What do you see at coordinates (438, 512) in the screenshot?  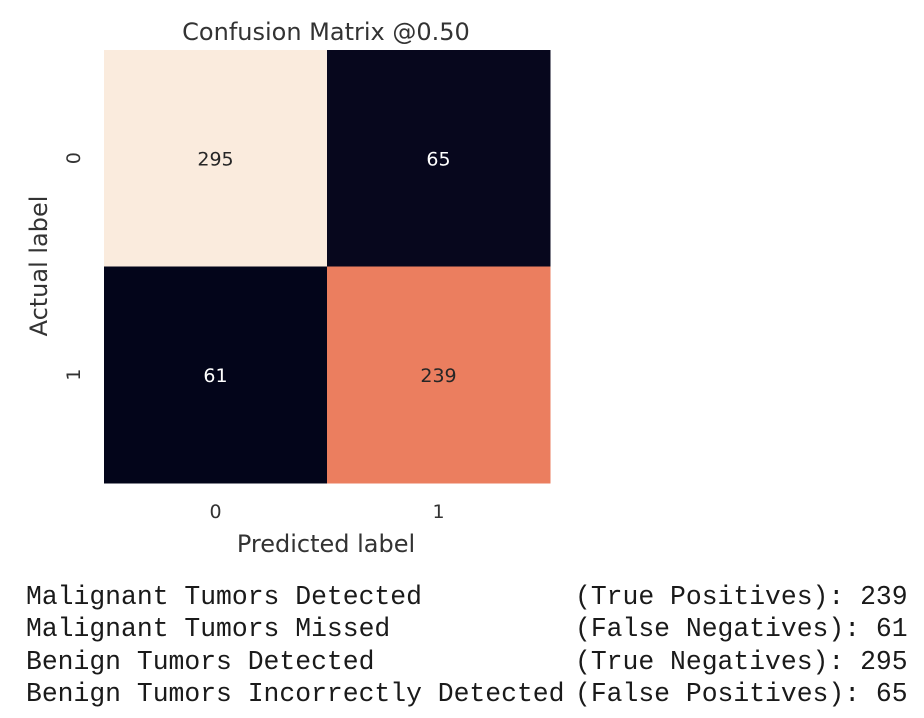 I see `x-tick-label: 1` at bounding box center [438, 512].